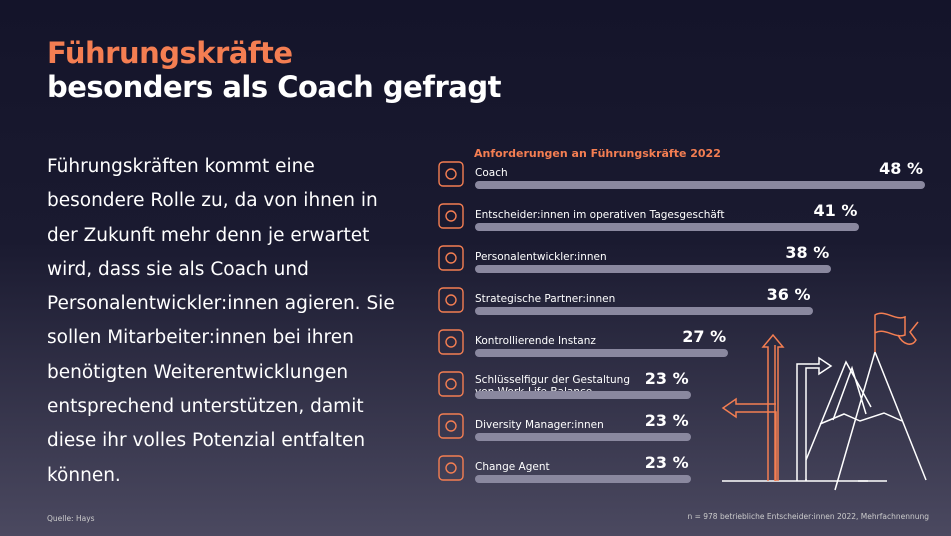  I want to click on rainbow-flag-icon, so click(451, 426).